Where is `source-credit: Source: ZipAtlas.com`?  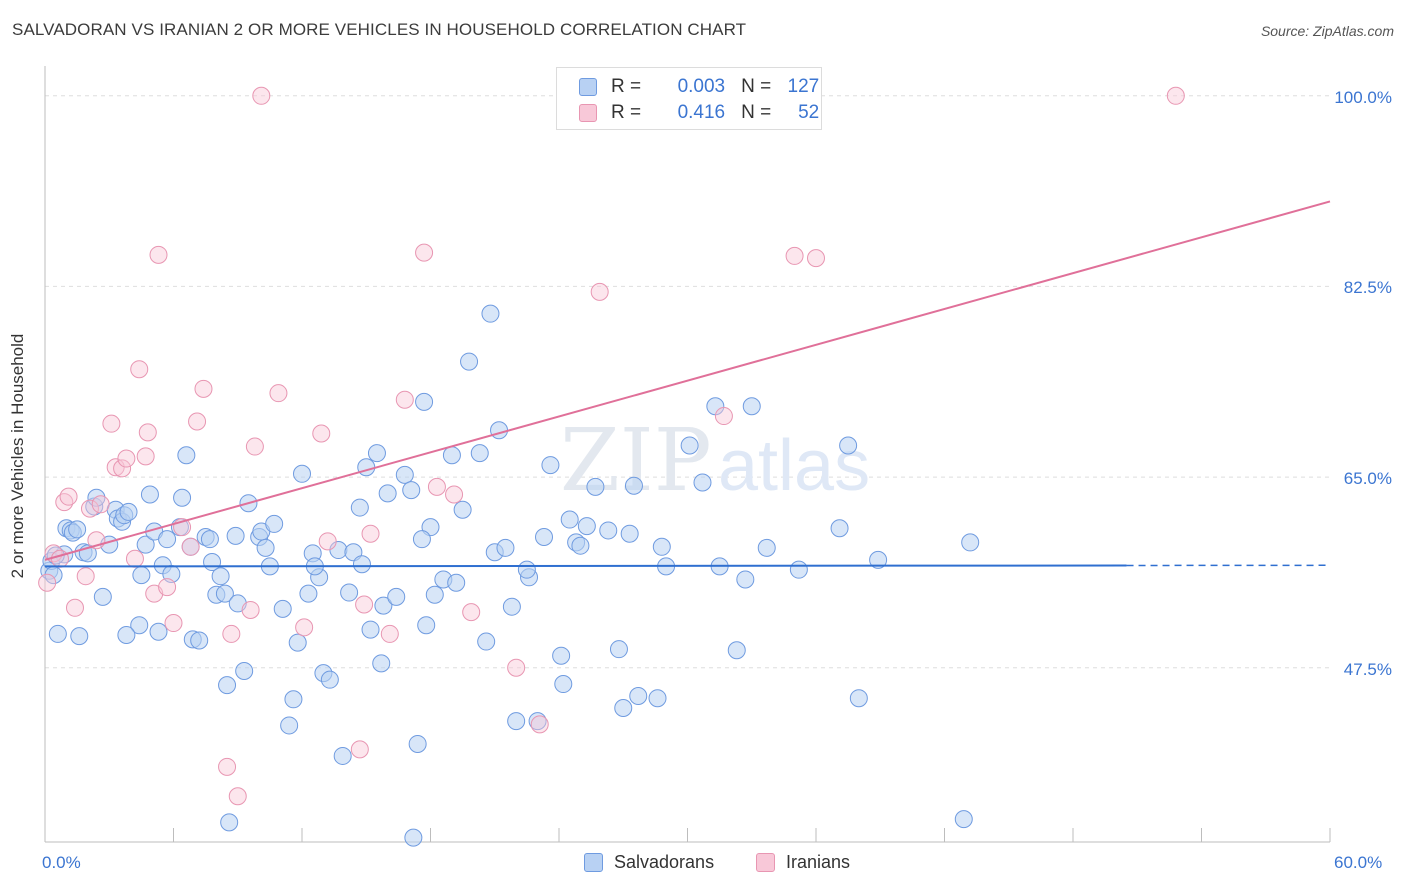 source-credit: Source: ZipAtlas.com is located at coordinates (1327, 31).